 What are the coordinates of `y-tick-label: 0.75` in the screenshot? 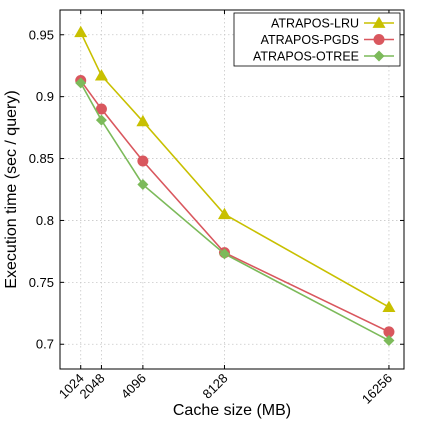 It's located at (41, 282).